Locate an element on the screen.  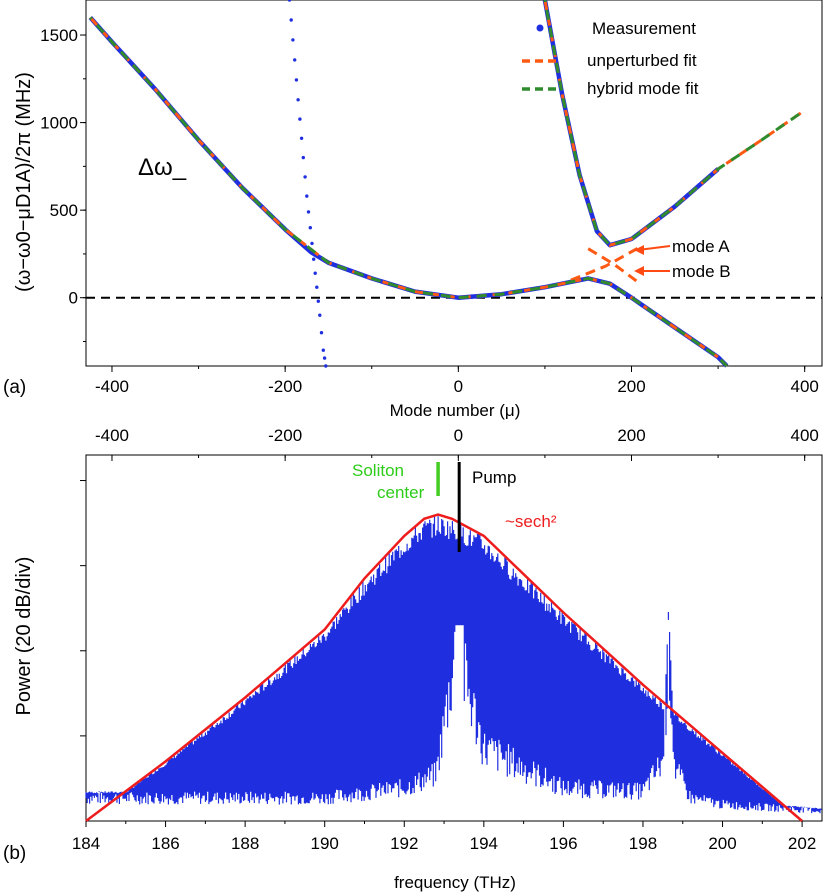
a-xtick-label-400: 400 is located at coordinates (804, 386).